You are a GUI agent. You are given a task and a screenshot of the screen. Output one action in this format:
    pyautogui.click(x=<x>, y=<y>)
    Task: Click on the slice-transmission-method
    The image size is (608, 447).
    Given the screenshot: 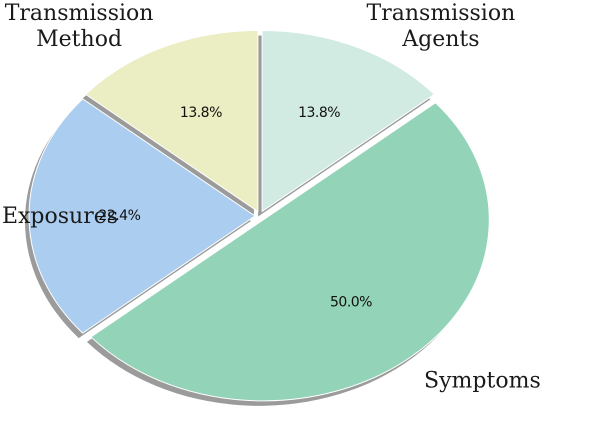 What is the action you would take?
    pyautogui.click(x=171, y=121)
    